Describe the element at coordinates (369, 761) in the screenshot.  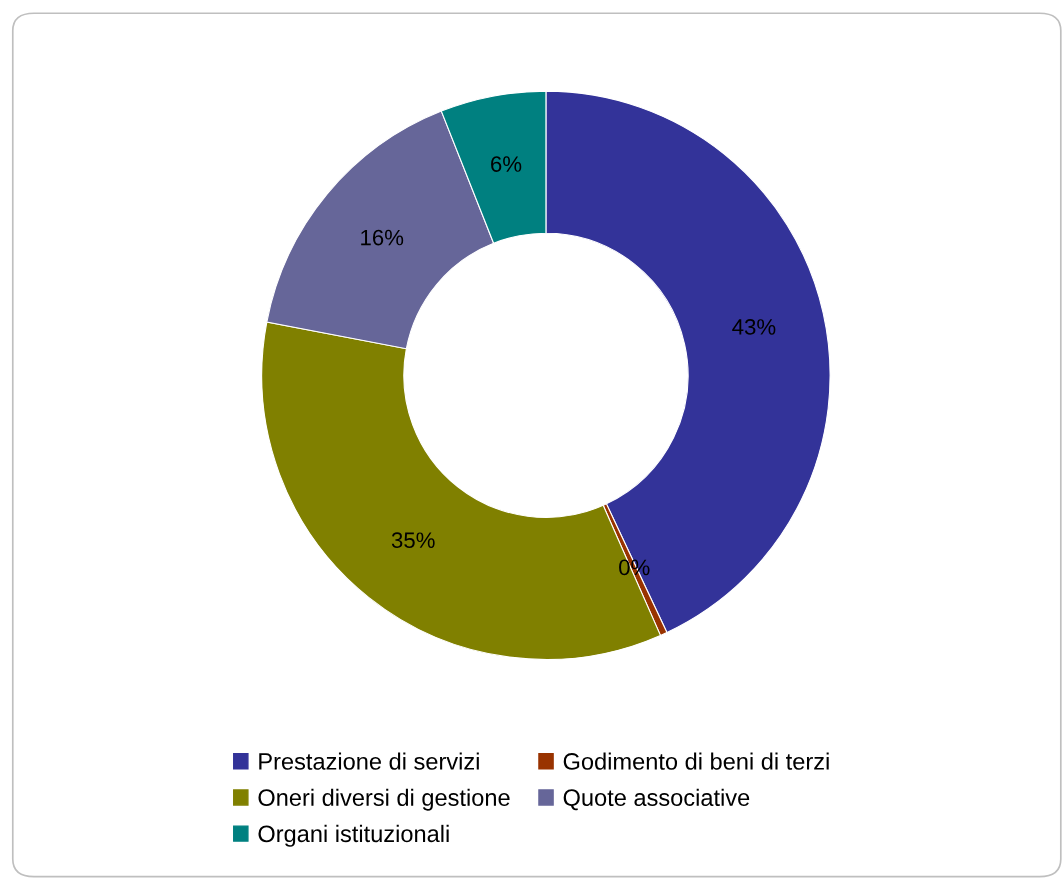
I see `legend-label: Prestazione di servizi` at that location.